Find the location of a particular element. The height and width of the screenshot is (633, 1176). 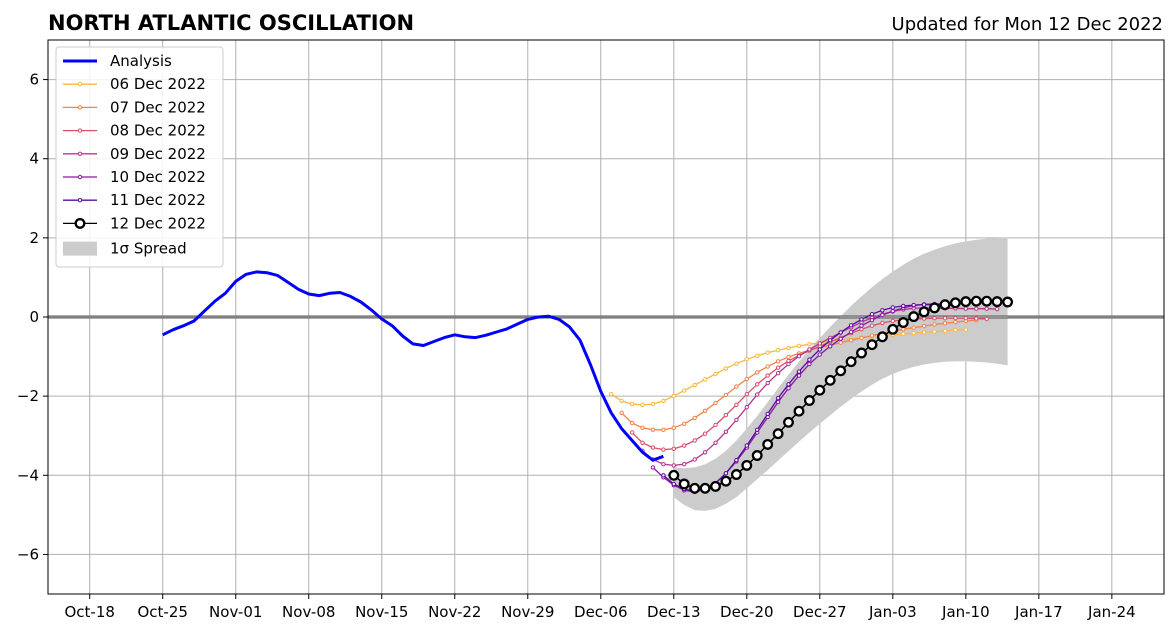

x-tick-label: Jan-10 is located at coordinates (965, 612).